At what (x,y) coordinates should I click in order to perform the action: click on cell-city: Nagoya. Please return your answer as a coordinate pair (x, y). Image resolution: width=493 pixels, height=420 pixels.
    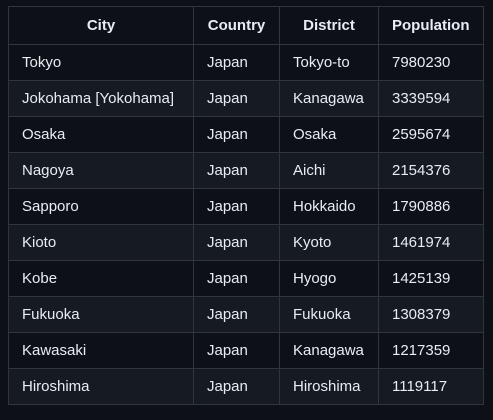
    Looking at the image, I should click on (101, 170).